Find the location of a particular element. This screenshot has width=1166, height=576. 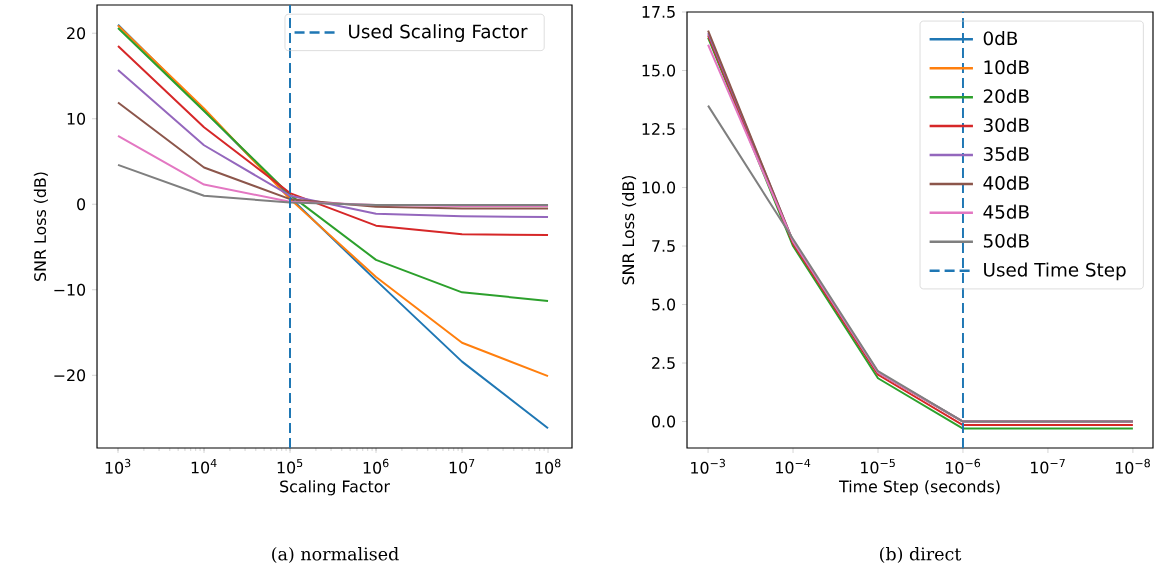

y-tick-label: 0 is located at coordinates (81, 204).